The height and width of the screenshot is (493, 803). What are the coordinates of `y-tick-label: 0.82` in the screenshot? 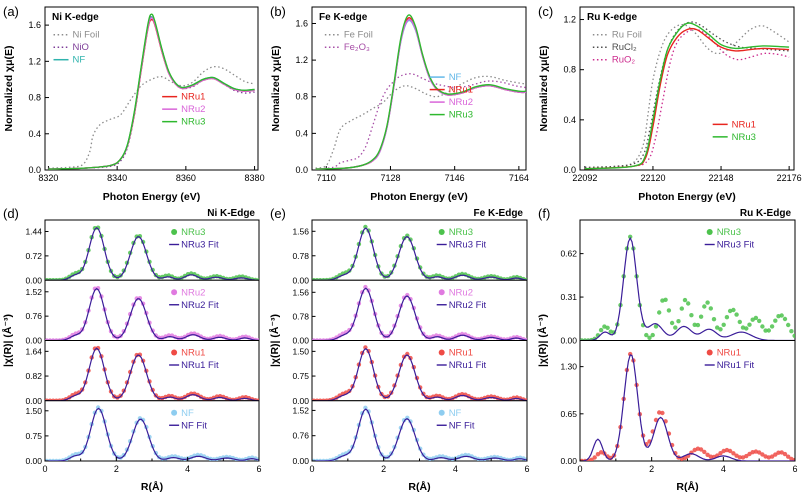 It's located at (33, 376).